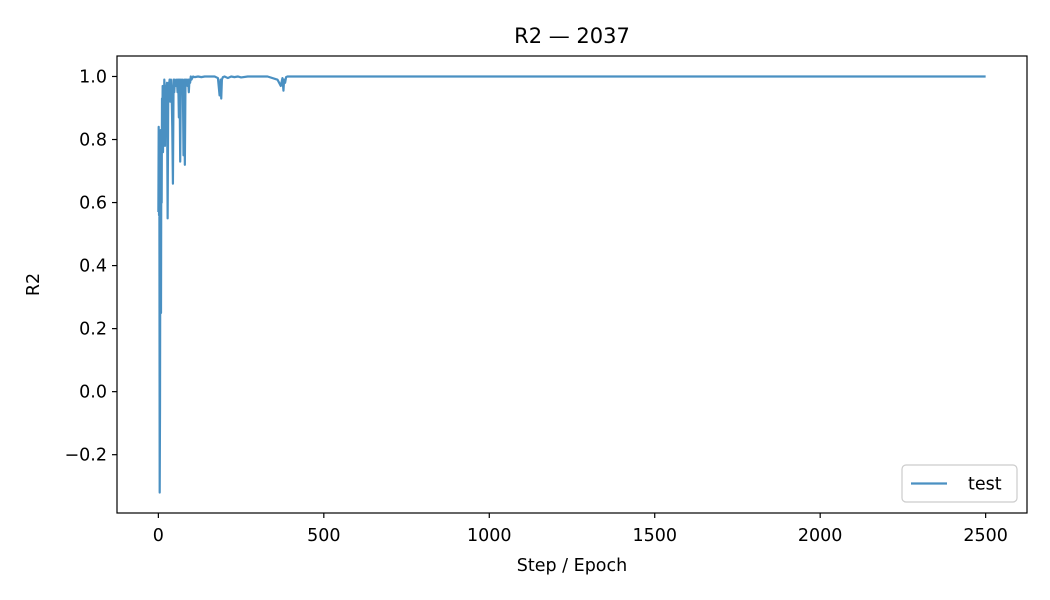  Describe the element at coordinates (572, 36) in the screenshot. I see `chart-title: R2 — 2037` at that location.